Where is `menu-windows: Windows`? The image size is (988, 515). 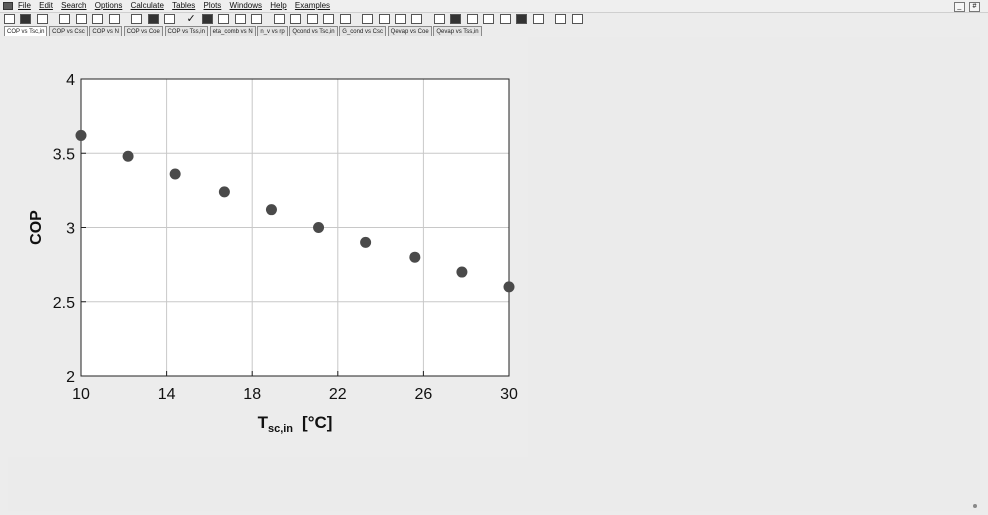
menu-windows: Windows is located at coordinates (245, 5).